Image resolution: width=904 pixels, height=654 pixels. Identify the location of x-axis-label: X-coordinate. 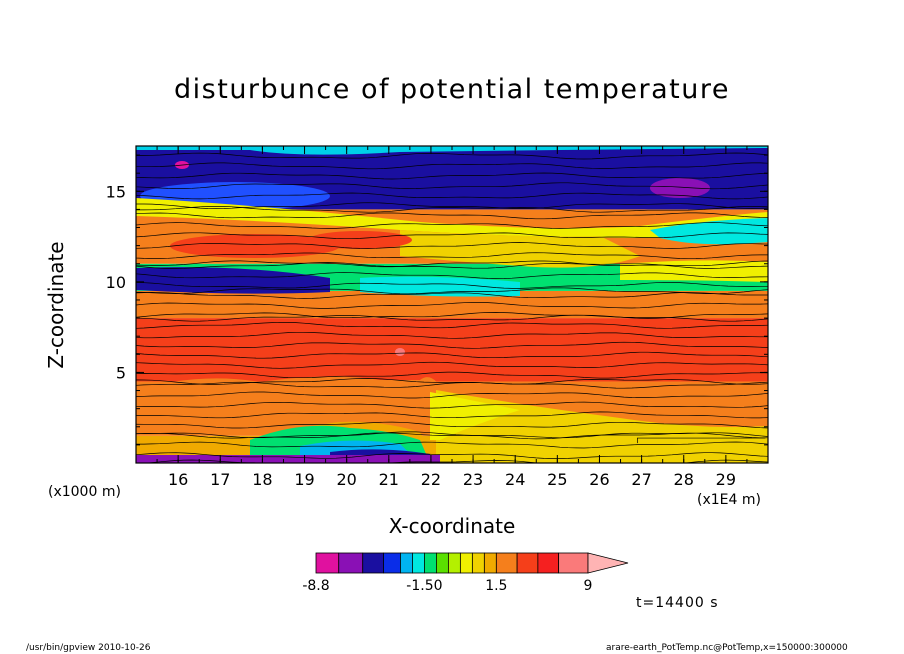
(452, 526).